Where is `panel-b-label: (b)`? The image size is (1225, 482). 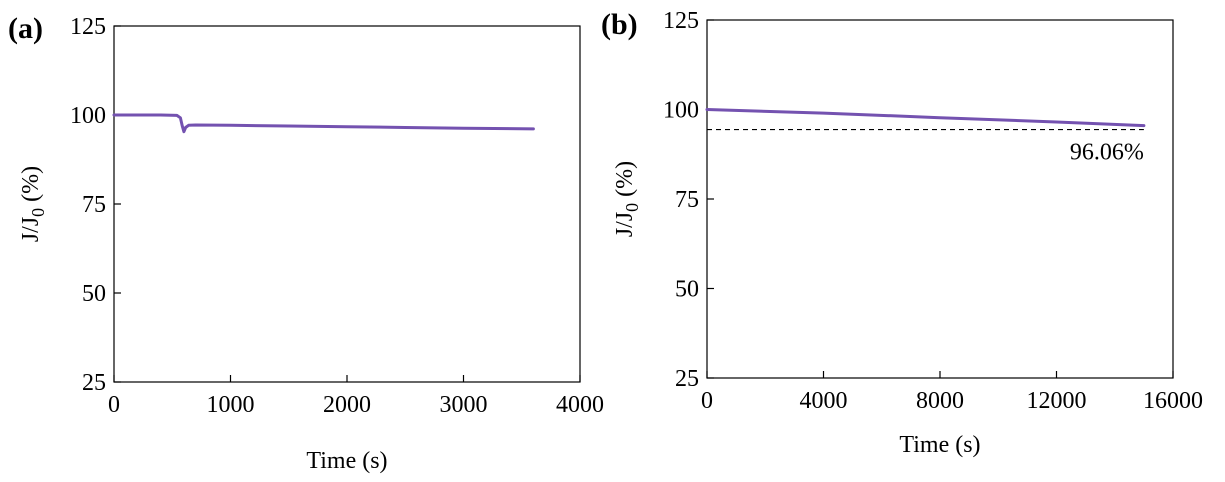 panel-b-label: (b) is located at coordinates (619, 24).